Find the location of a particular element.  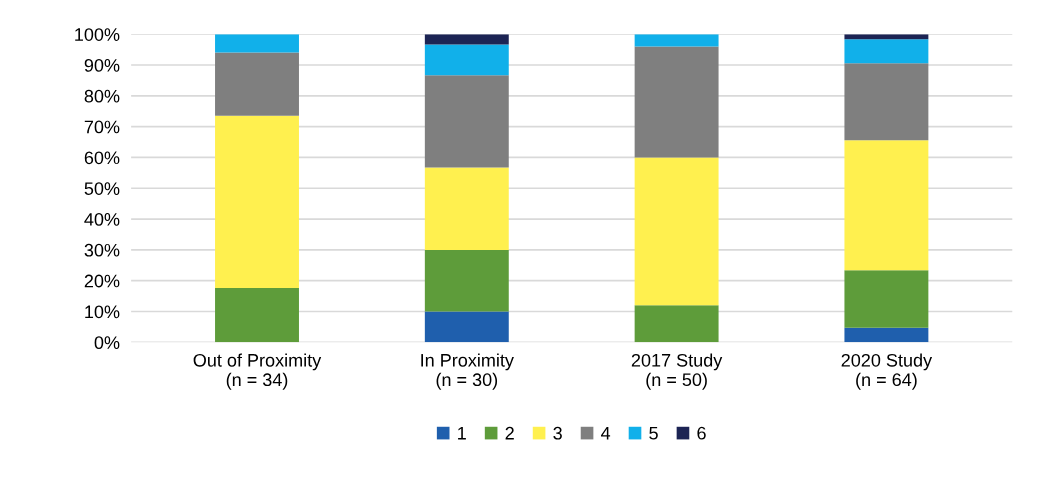

y-tick-label: 0% is located at coordinates (107, 343).